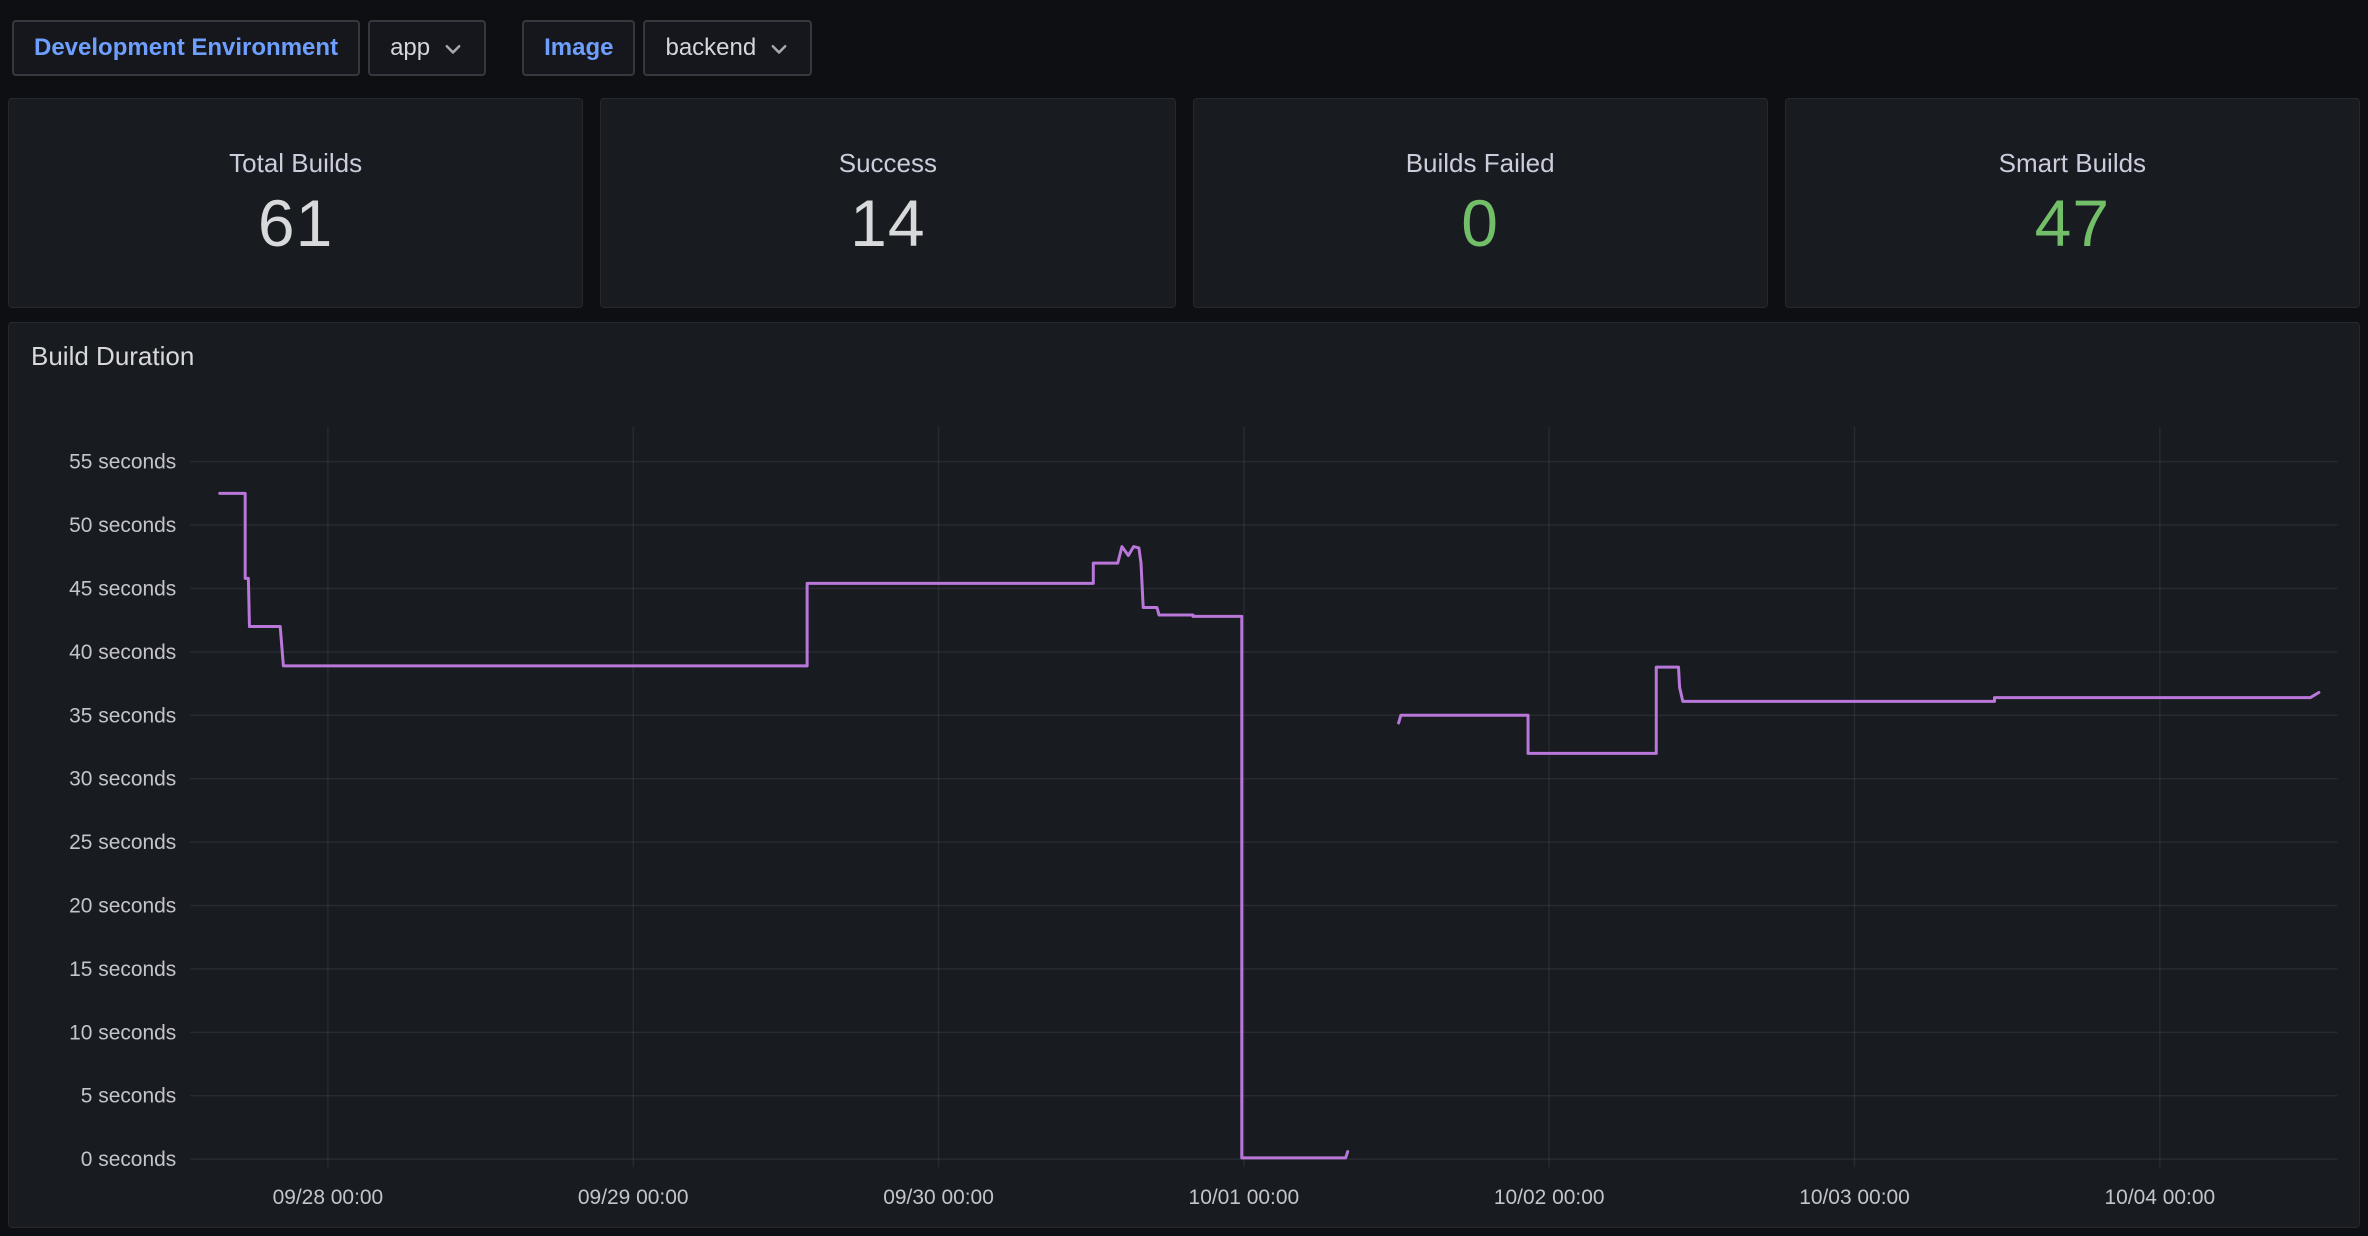 The height and width of the screenshot is (1236, 2368). I want to click on y-tick-label: 35 seconds, so click(122, 715).